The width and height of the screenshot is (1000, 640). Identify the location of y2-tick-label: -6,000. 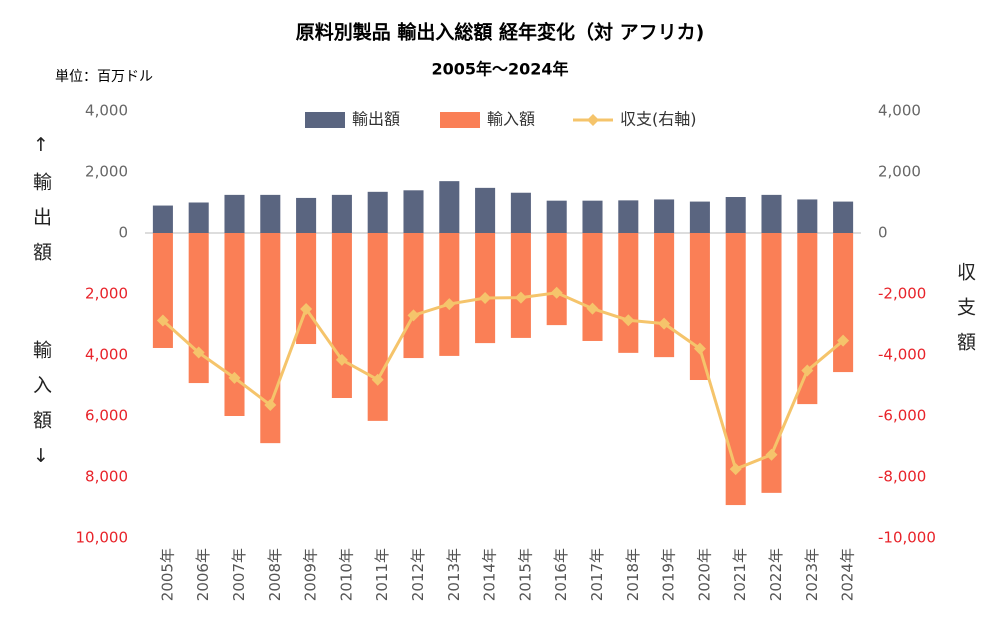
(902, 416).